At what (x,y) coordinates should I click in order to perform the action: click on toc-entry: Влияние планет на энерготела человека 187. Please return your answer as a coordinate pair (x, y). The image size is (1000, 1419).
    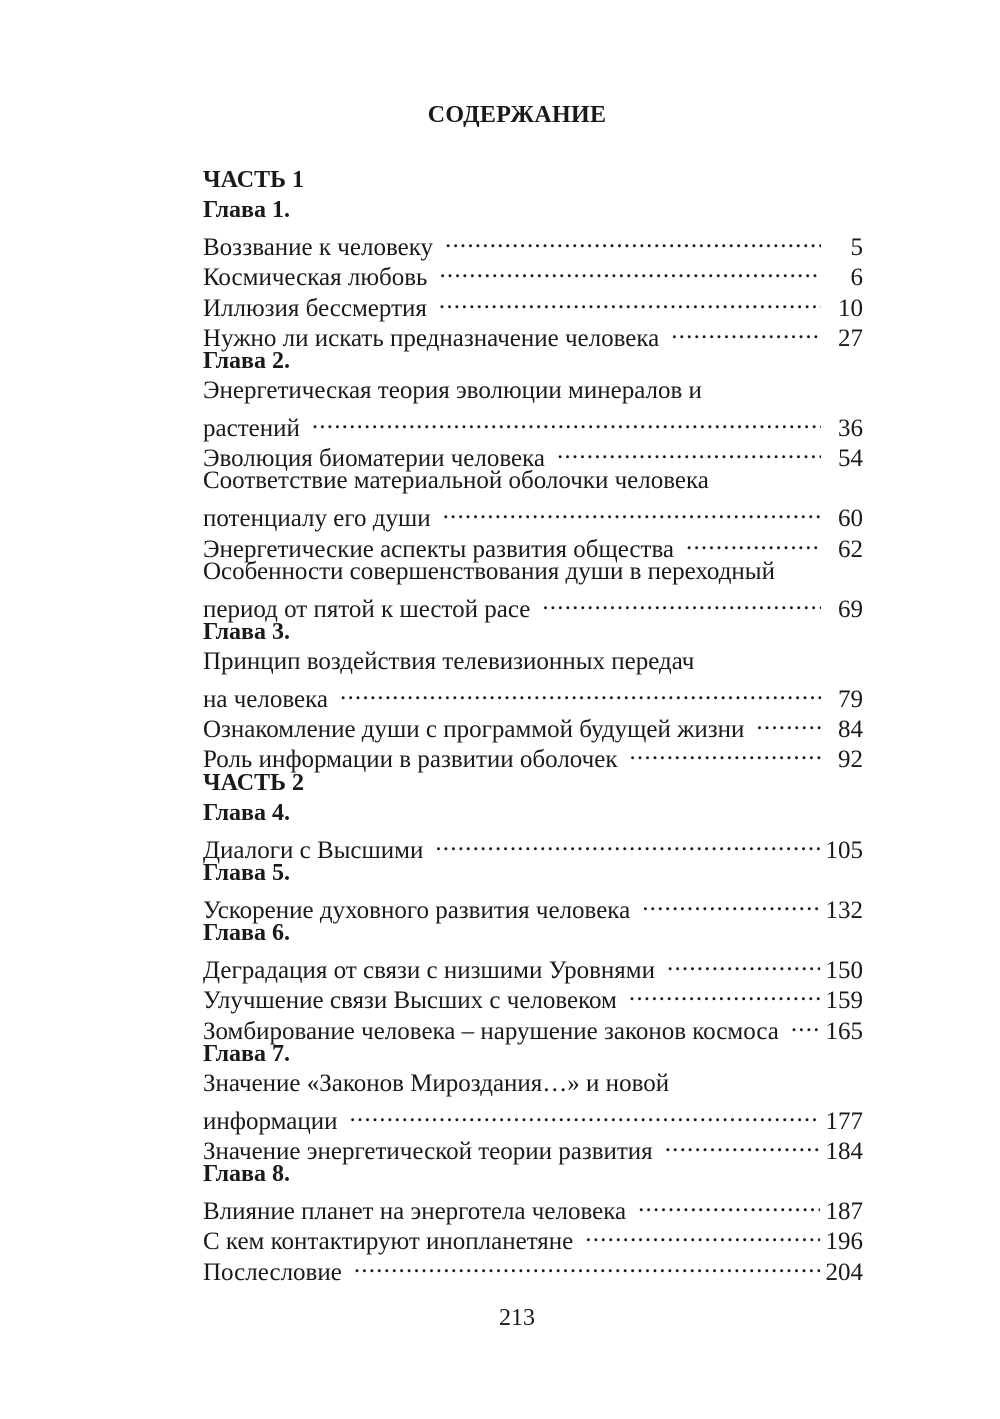
    Looking at the image, I should click on (533, 1207).